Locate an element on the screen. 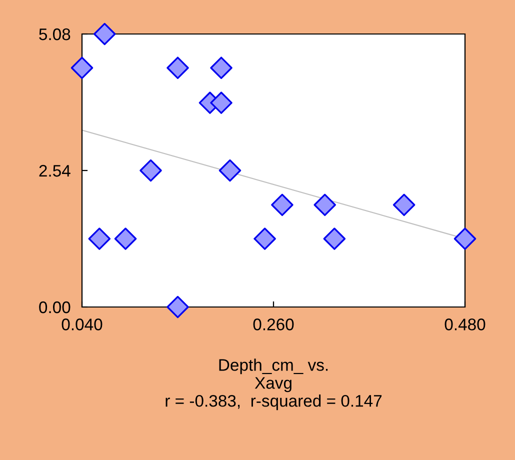 Image resolution: width=515 pixels, height=460 pixels. x-tick-label: 0.040 is located at coordinates (82, 324).